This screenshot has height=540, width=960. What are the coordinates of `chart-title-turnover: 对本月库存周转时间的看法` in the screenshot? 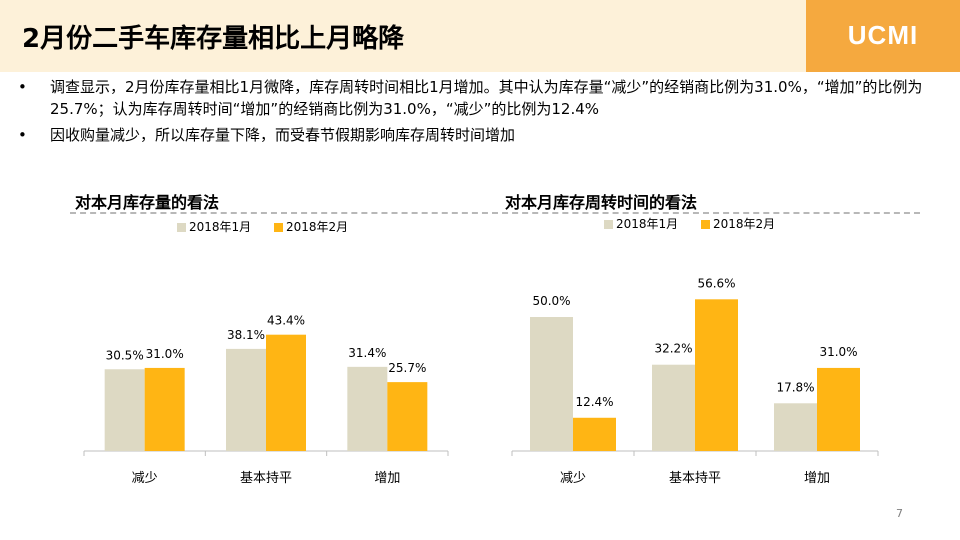 It's located at (601, 202).